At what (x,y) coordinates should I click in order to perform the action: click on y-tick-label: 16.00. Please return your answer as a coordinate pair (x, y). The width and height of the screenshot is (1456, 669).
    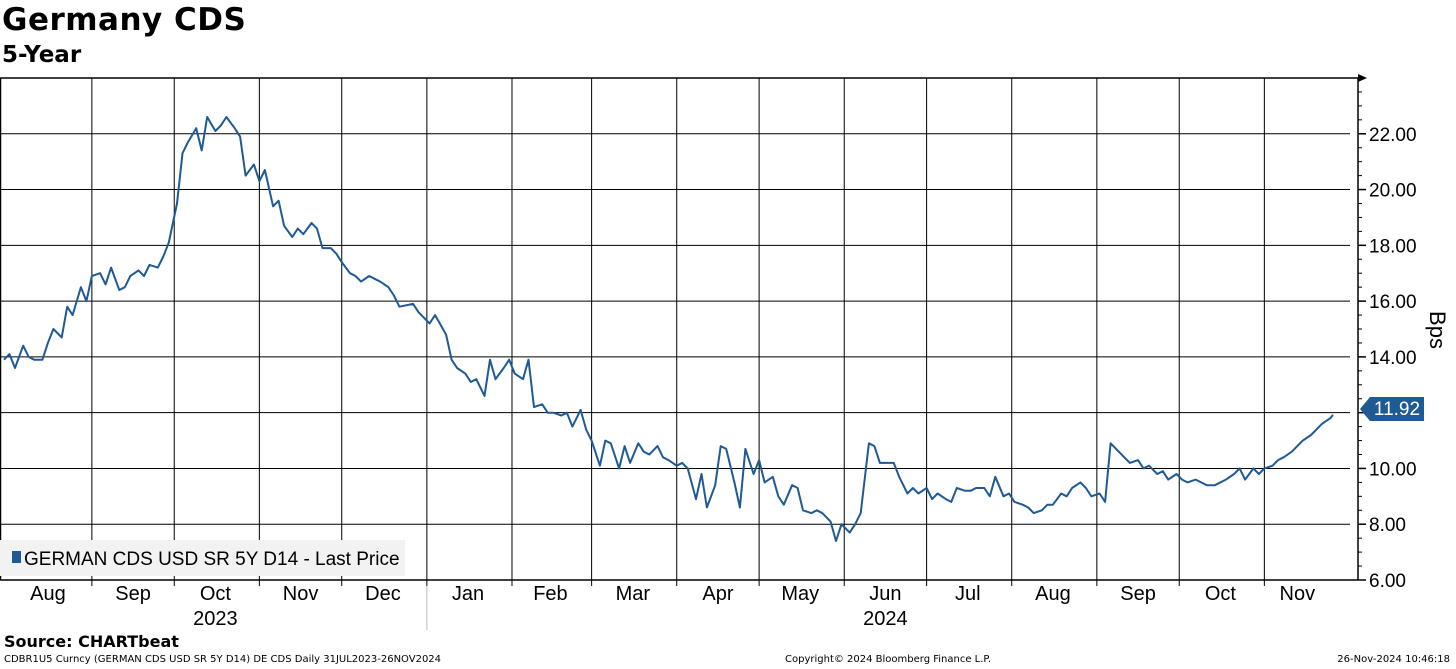
    Looking at the image, I should click on (1393, 302).